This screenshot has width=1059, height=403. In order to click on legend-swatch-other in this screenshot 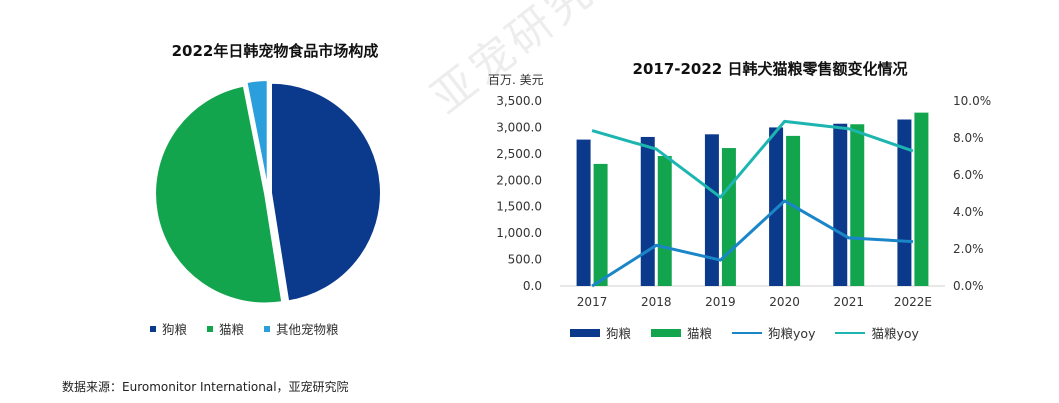, I will do `click(267, 328)`.